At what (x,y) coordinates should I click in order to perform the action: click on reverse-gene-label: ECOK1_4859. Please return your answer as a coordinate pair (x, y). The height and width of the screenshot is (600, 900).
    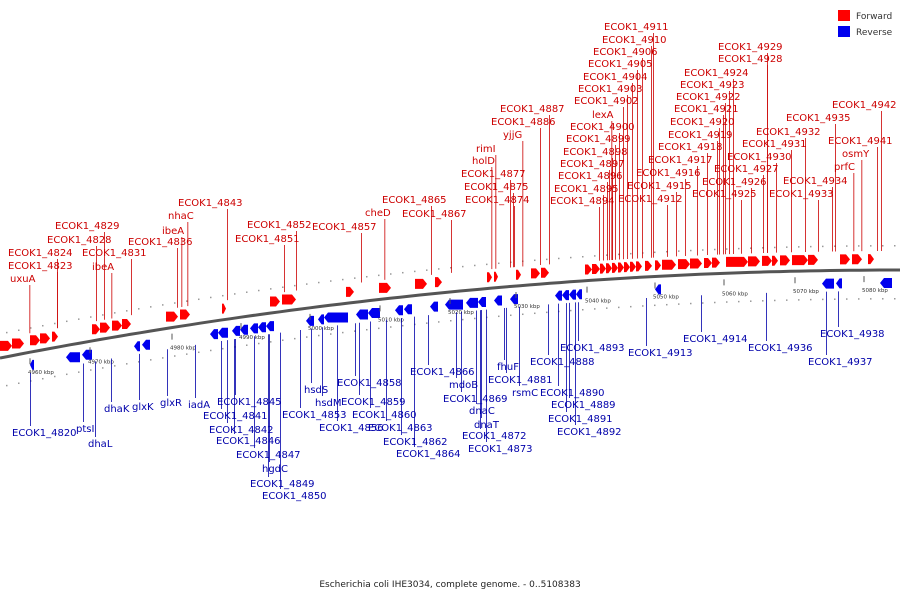
    Looking at the image, I should click on (373, 402).